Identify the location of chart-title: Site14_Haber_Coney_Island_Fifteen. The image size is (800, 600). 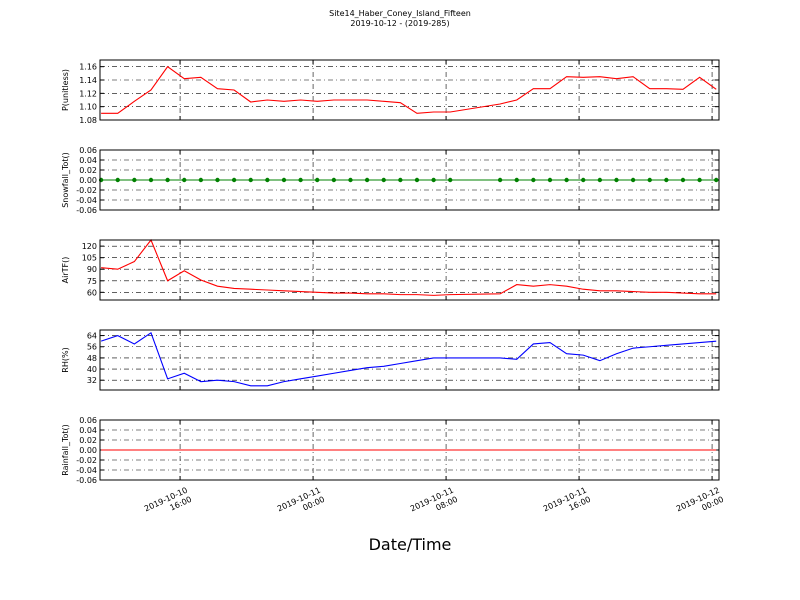
(400, 13).